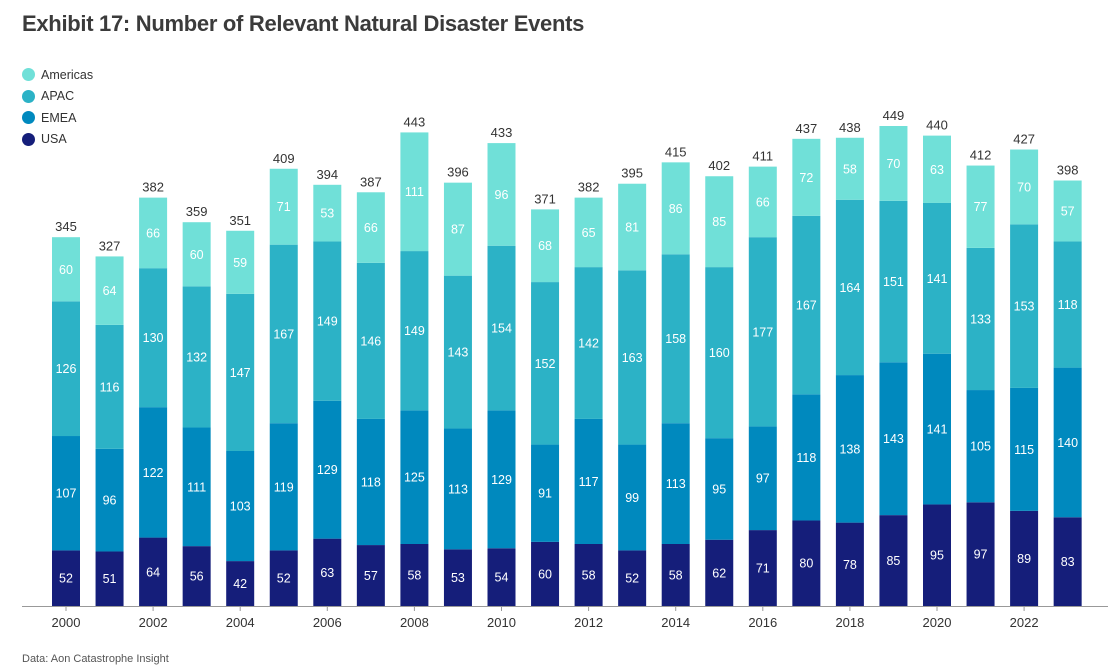  I want to click on data-label-americas-2008: 111, so click(414, 192).